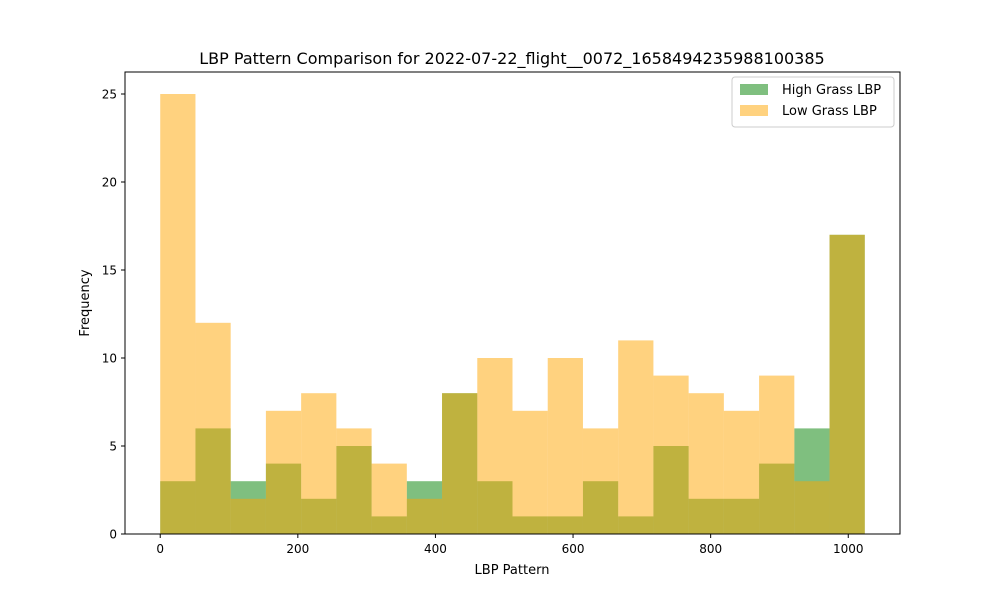  What do you see at coordinates (510, 545) in the screenshot?
I see `x-axis: 0 200 400 600 800 1000` at bounding box center [510, 545].